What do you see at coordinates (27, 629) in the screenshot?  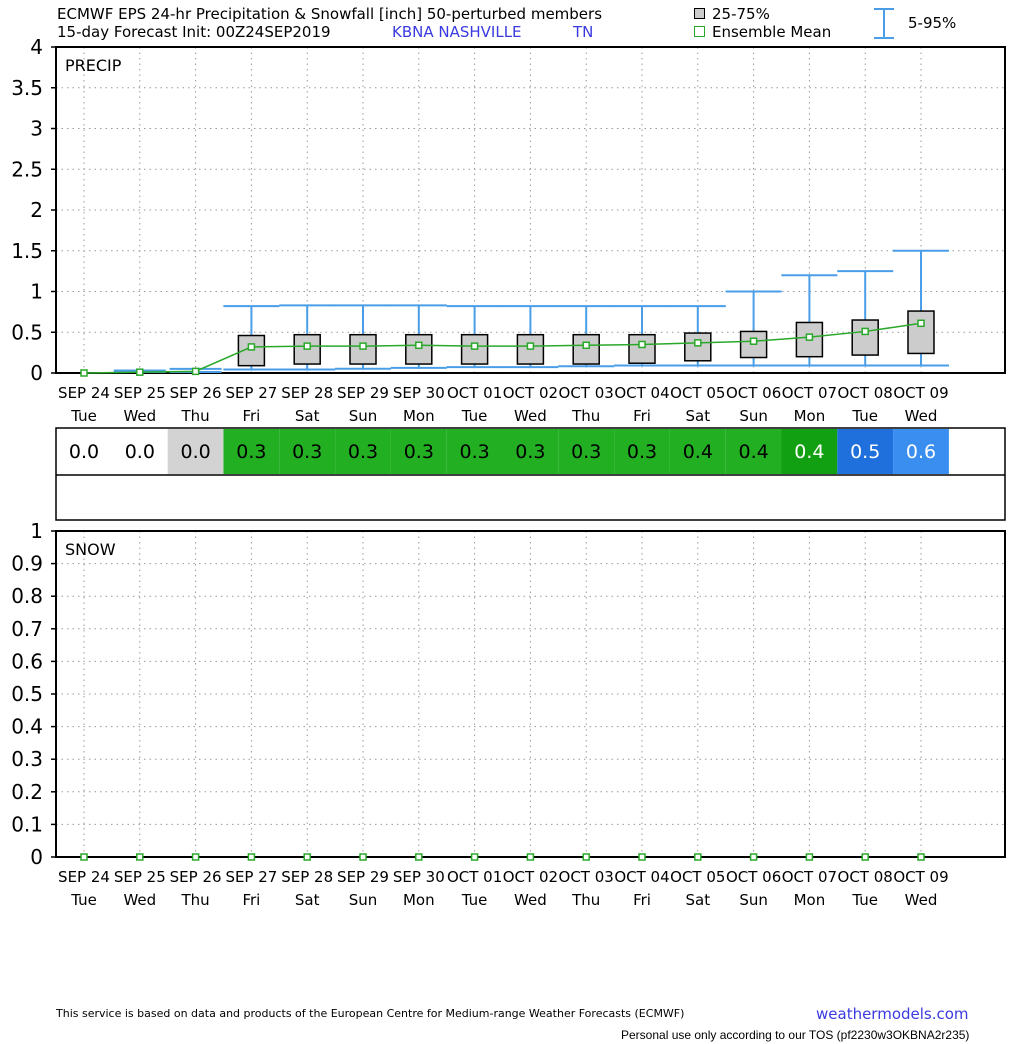 I see `y-tick-label: 0.7` at bounding box center [27, 629].